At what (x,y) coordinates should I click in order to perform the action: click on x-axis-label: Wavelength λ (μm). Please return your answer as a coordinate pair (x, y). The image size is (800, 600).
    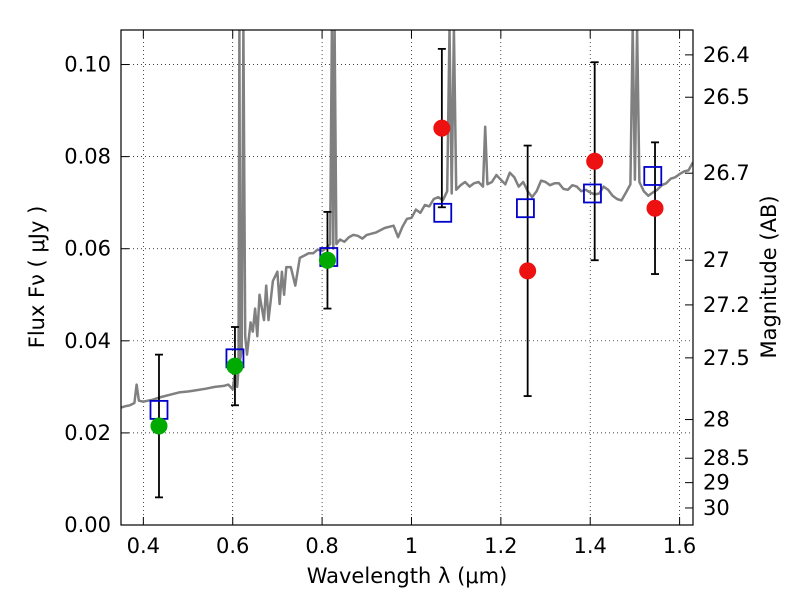
    Looking at the image, I should click on (407, 576).